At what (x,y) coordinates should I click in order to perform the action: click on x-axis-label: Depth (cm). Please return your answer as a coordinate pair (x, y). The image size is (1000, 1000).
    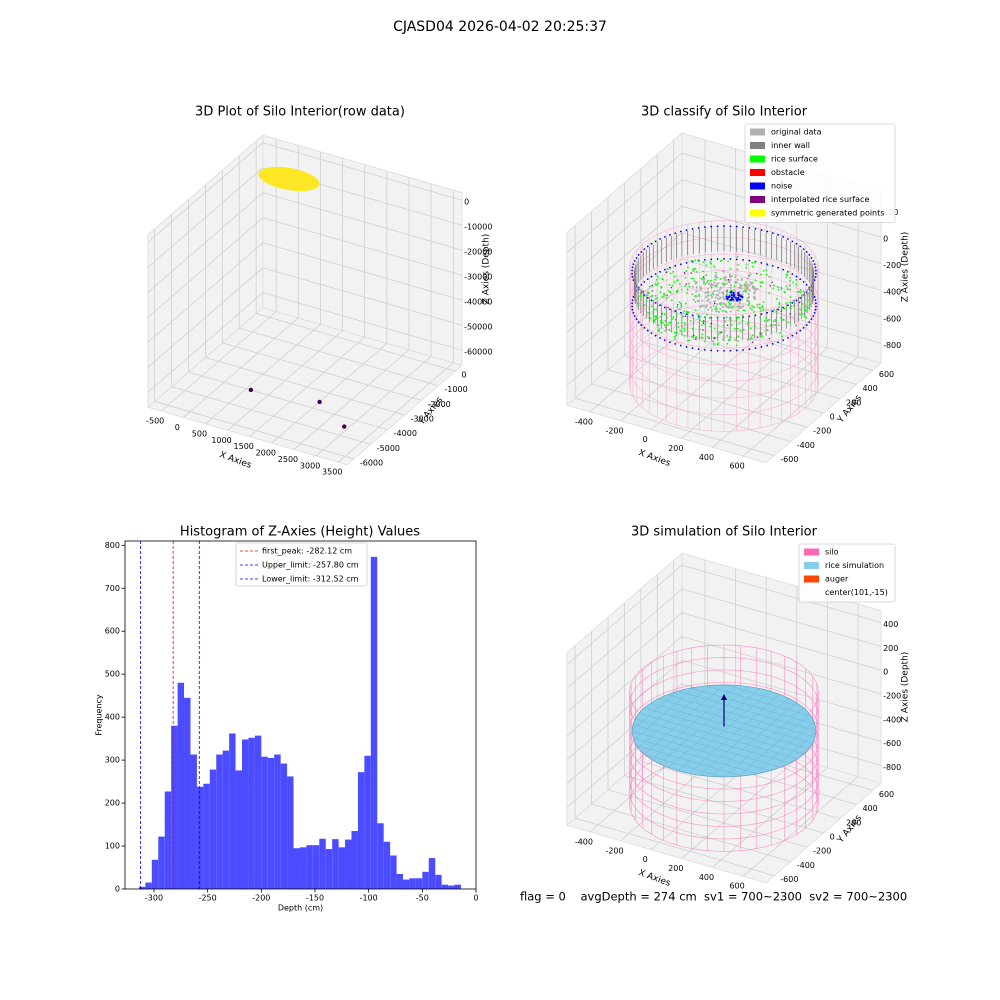
    Looking at the image, I should click on (300, 908).